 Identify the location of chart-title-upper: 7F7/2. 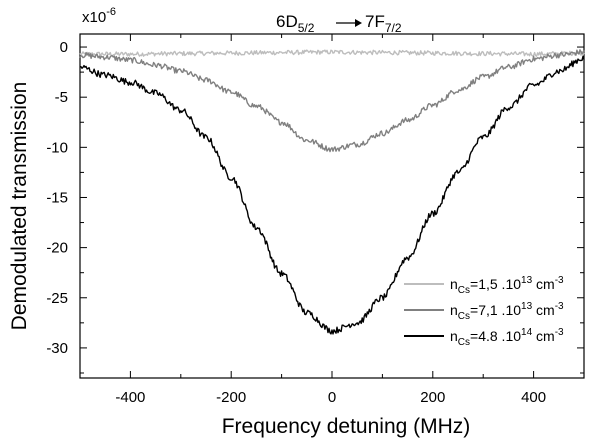
(383, 23).